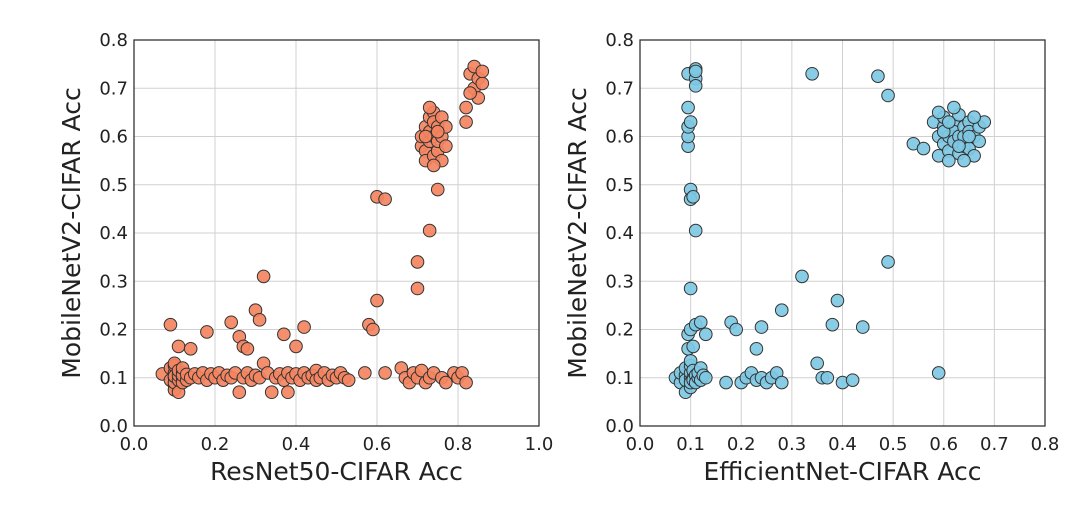 Image resolution: width=1080 pixels, height=511 pixels. What do you see at coordinates (619, 137) in the screenshot?
I see `right-y-tick-label: 0.6` at bounding box center [619, 137].